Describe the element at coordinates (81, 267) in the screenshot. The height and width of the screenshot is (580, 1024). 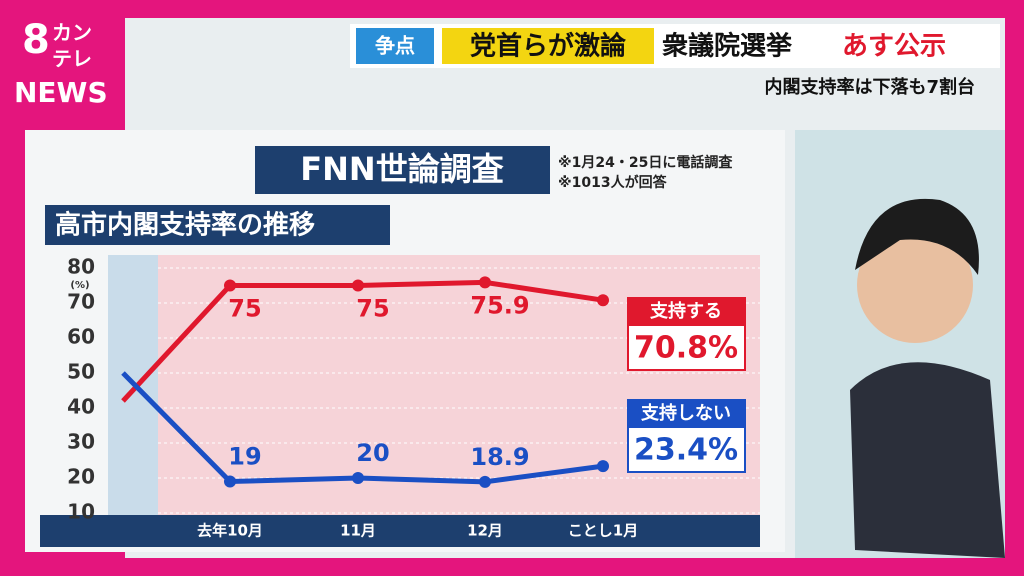
I see `y-tick-label: 80` at that location.